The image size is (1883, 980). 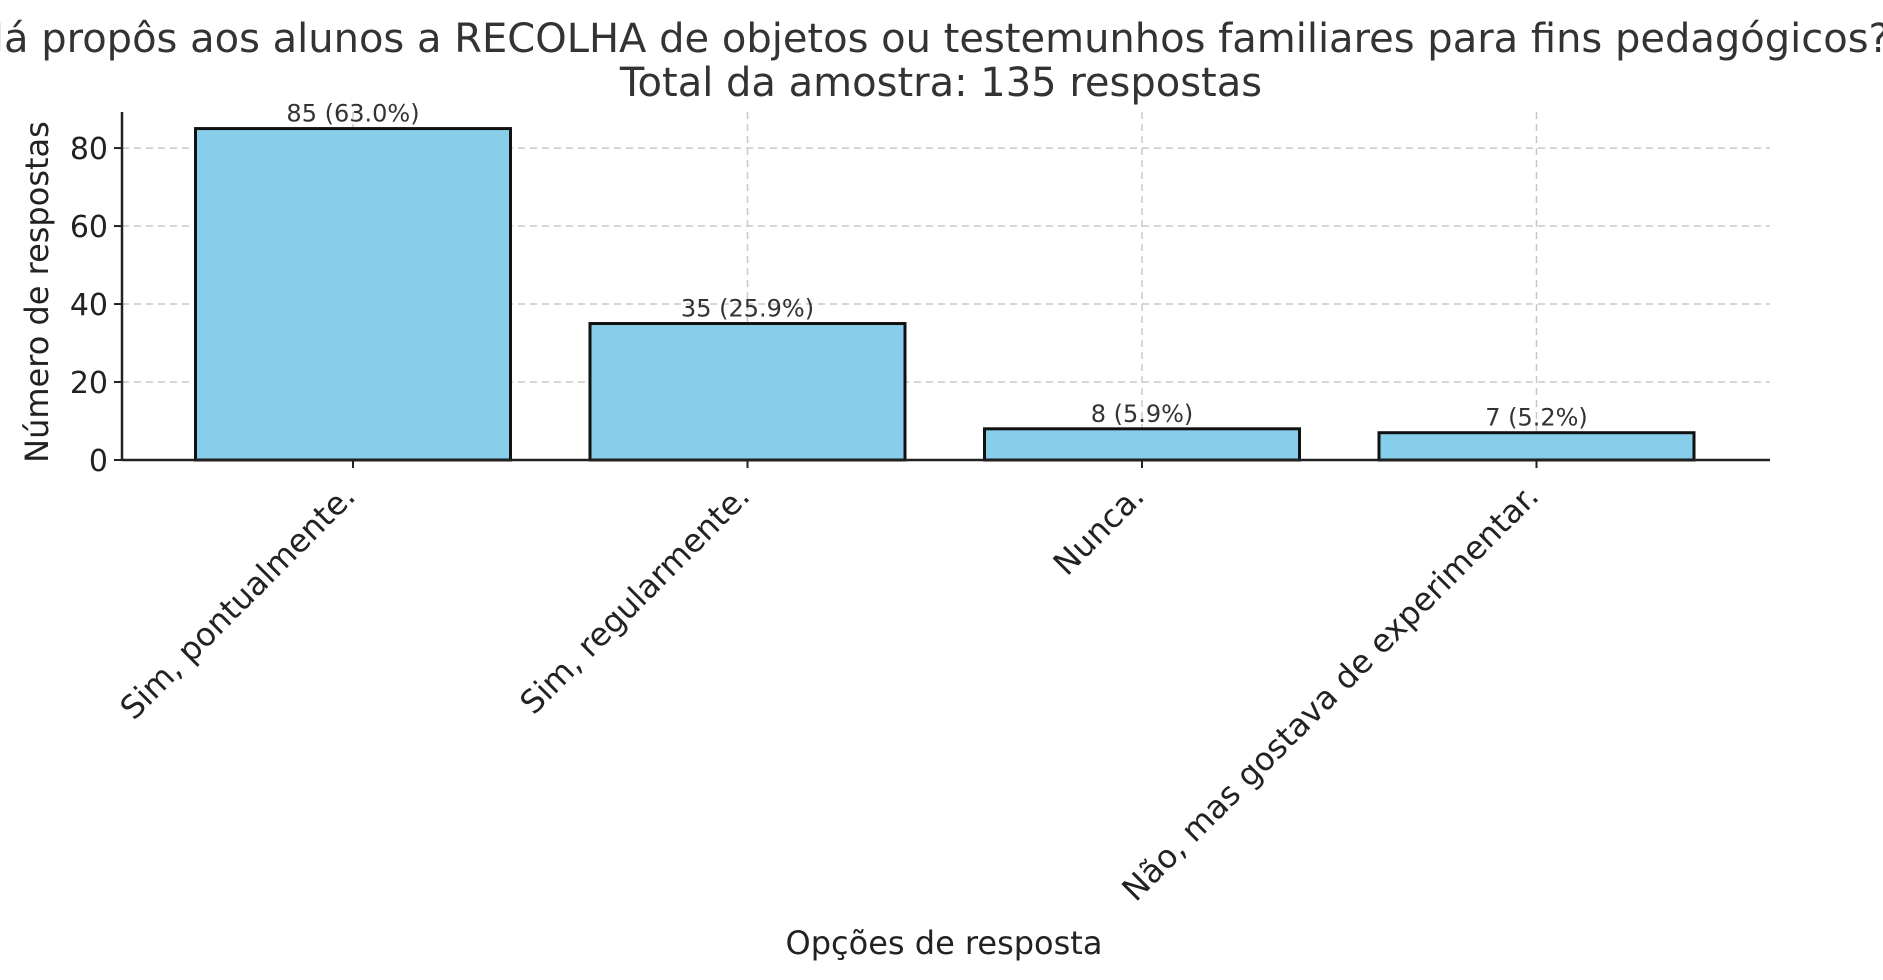 What do you see at coordinates (89, 149) in the screenshot?
I see `y-tick-label: 80` at bounding box center [89, 149].